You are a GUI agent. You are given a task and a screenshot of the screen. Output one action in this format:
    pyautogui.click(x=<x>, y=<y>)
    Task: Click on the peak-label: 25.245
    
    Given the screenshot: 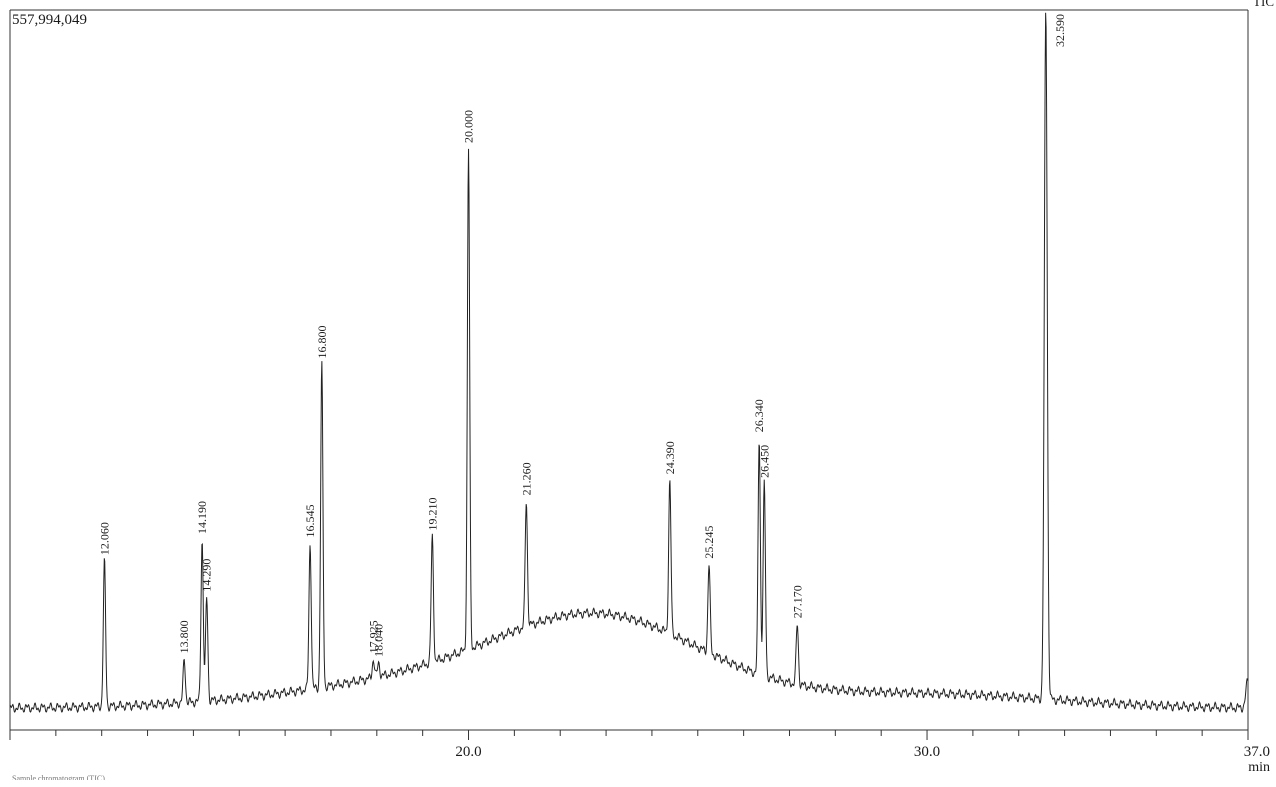 What is the action you would take?
    pyautogui.click(x=709, y=542)
    